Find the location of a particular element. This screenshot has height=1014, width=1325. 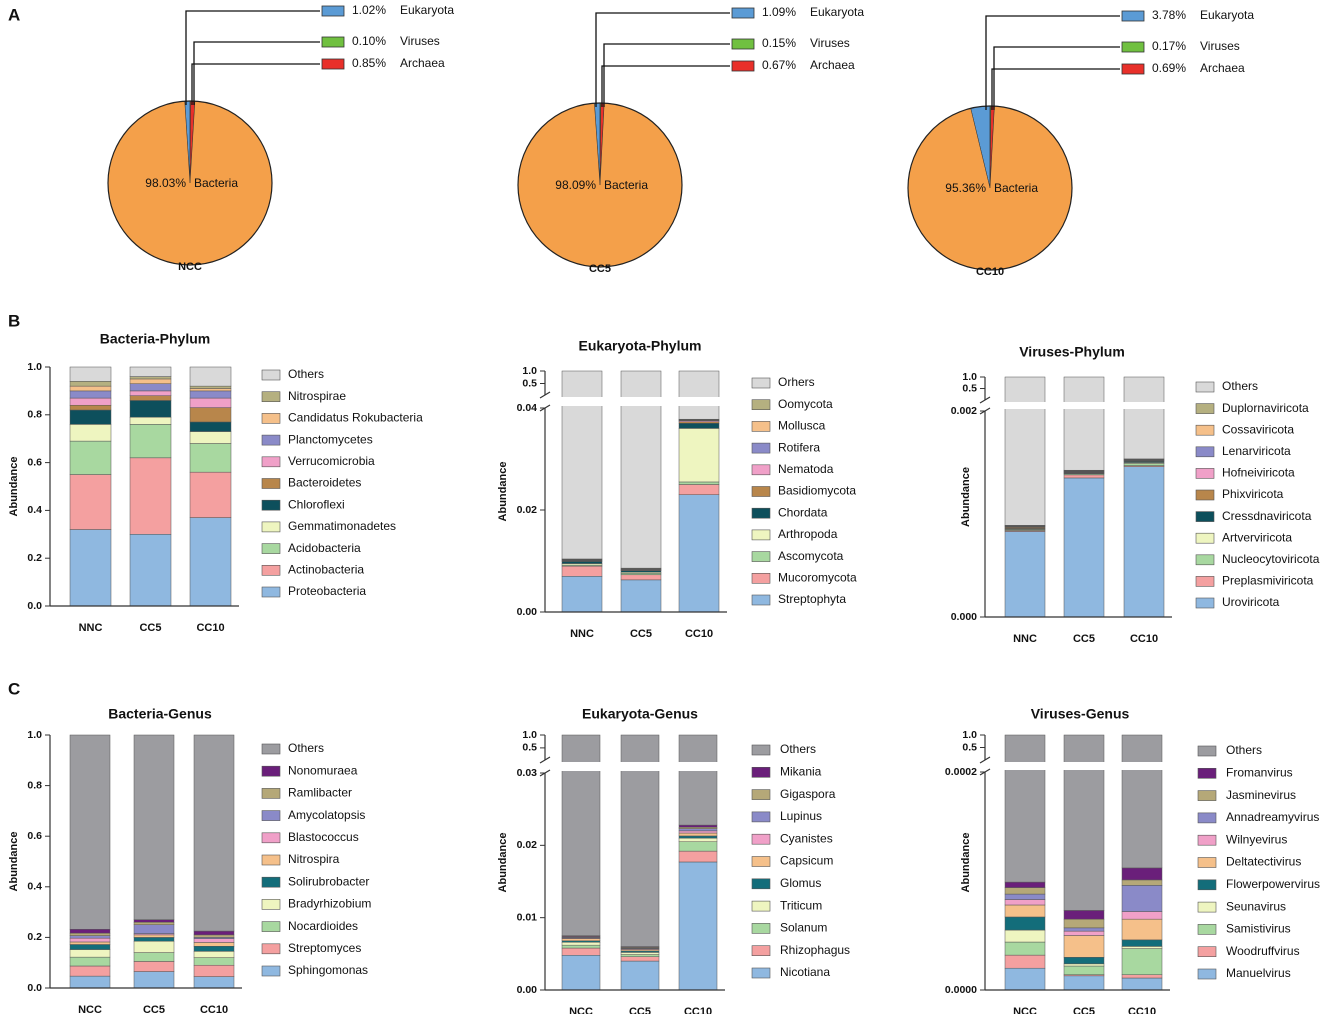

legend-label: Verrucomicrobia is located at coordinates (331, 461).